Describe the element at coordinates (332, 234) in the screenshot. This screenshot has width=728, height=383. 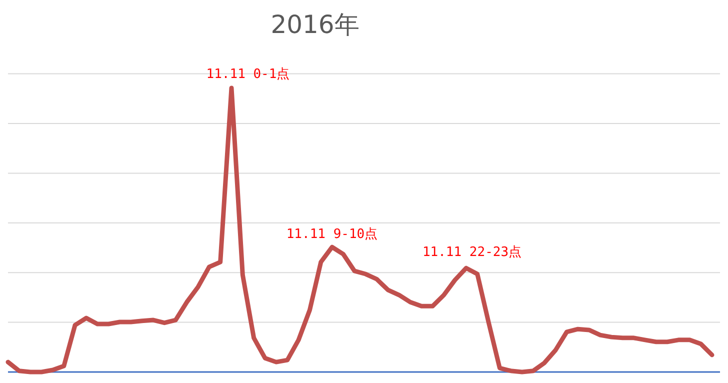
I see `annotation: 11.11 9-10点` at that location.